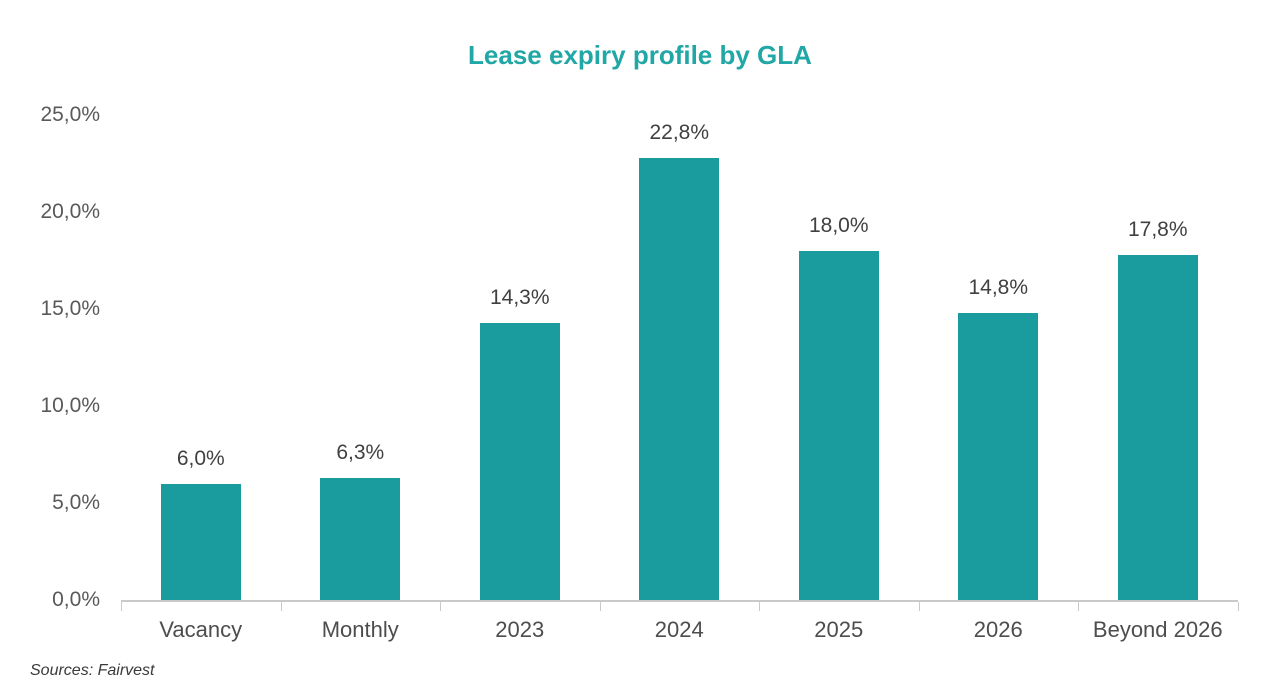  Describe the element at coordinates (519, 297) in the screenshot. I see `bar-value-label: 14,3%` at that location.